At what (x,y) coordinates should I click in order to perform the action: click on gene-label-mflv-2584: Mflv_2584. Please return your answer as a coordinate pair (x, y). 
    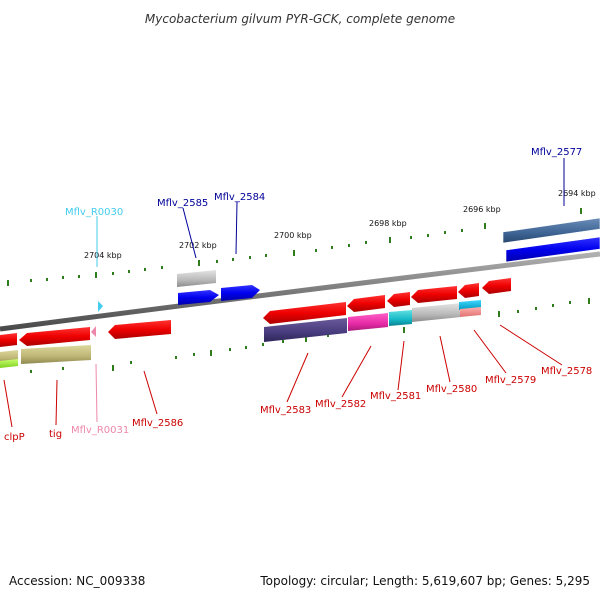
    Looking at the image, I should click on (239, 197).